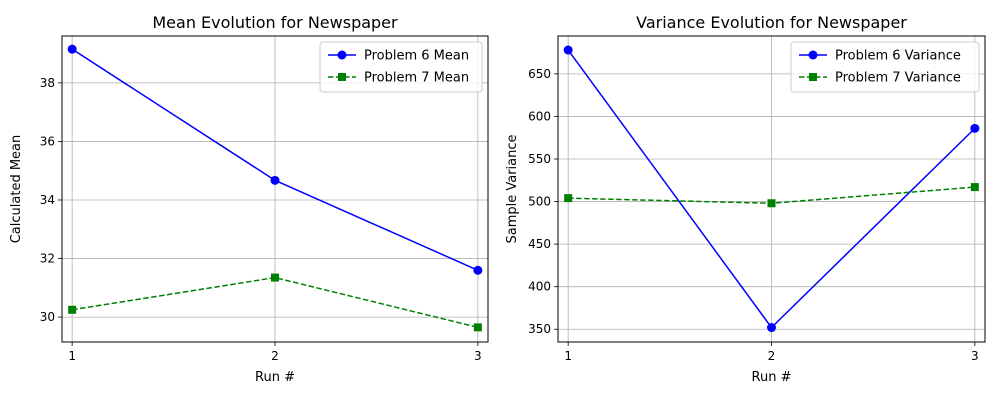 This screenshot has width=1000, height=400. Describe the element at coordinates (47, 141) in the screenshot. I see `mean-chart-y-tick-label: 36` at that location.